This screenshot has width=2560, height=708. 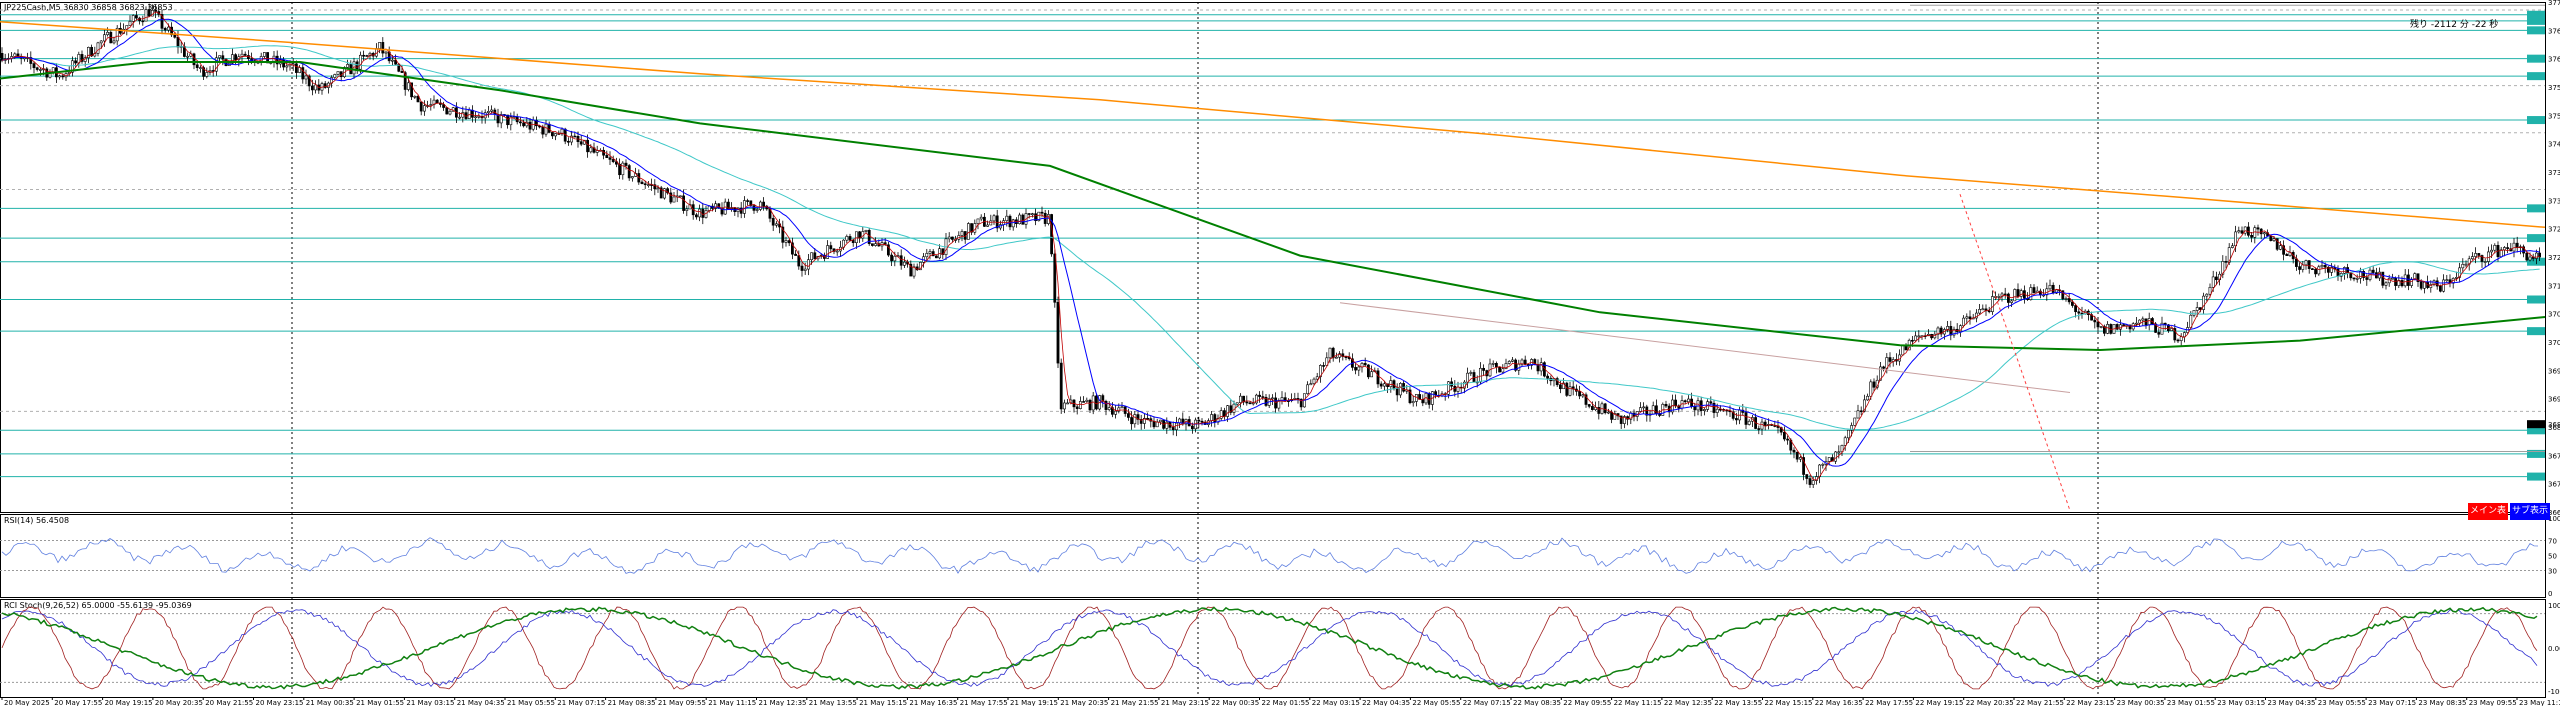 I want to click on time-axis-label: 20 May 17:55, so click(x=78, y=702).